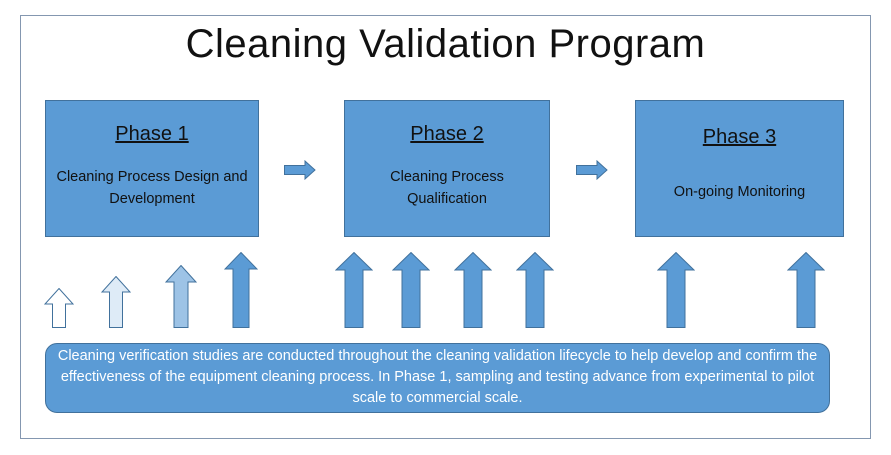 This screenshot has height=455, width=891. I want to click on diagram-title: Cleaning Validation Program, so click(445, 44).